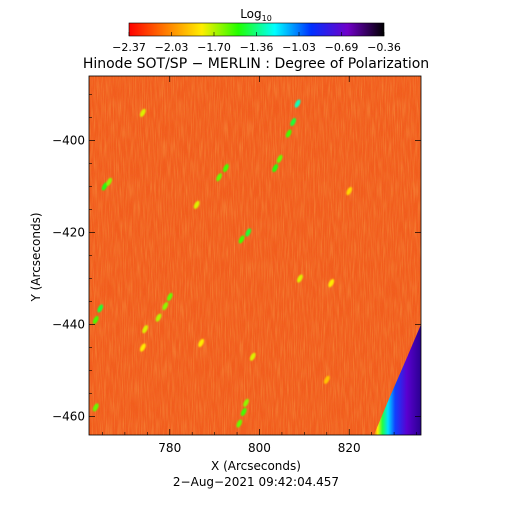 The image size is (510, 512). Describe the element at coordinates (257, 47) in the screenshot. I see `colorbar-tick-label: −1.36` at that location.